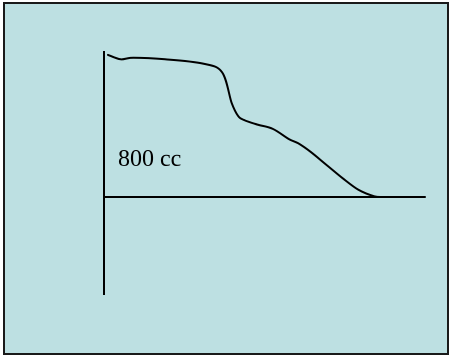 This screenshot has width=450, height=356. I want to click on annotation-label: 800 cc, so click(149, 159).